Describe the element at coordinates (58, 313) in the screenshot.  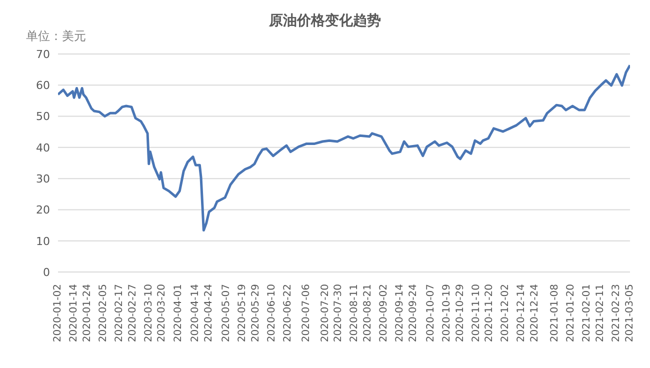
I see `x-tick-label: 2020-01-02` at that location.